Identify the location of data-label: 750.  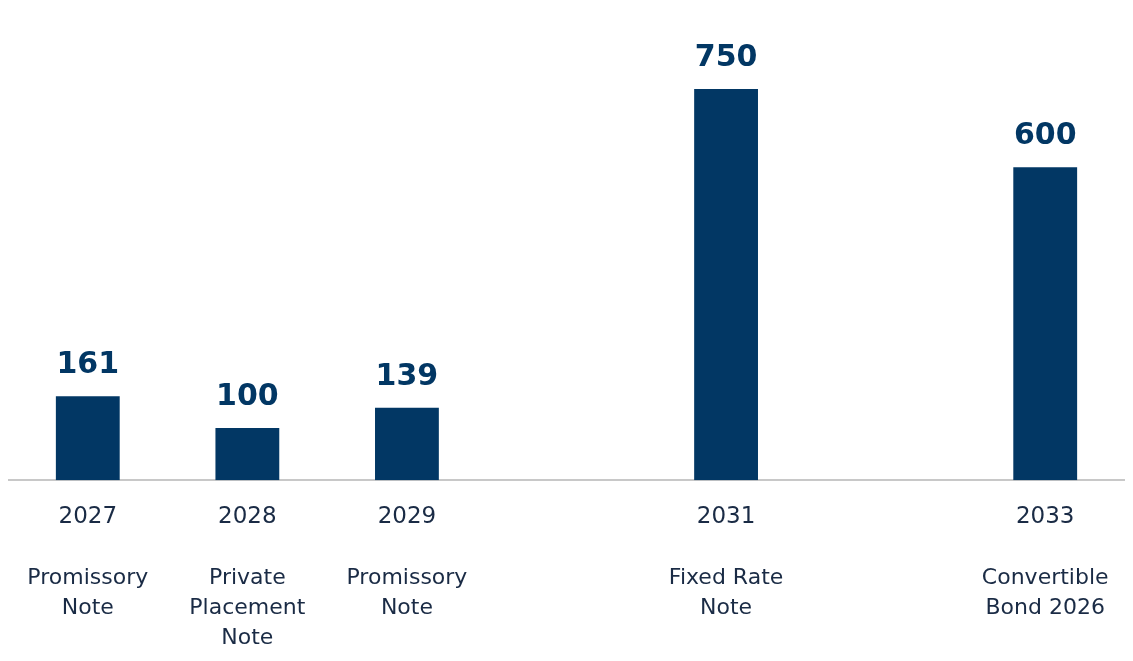
(726, 55).